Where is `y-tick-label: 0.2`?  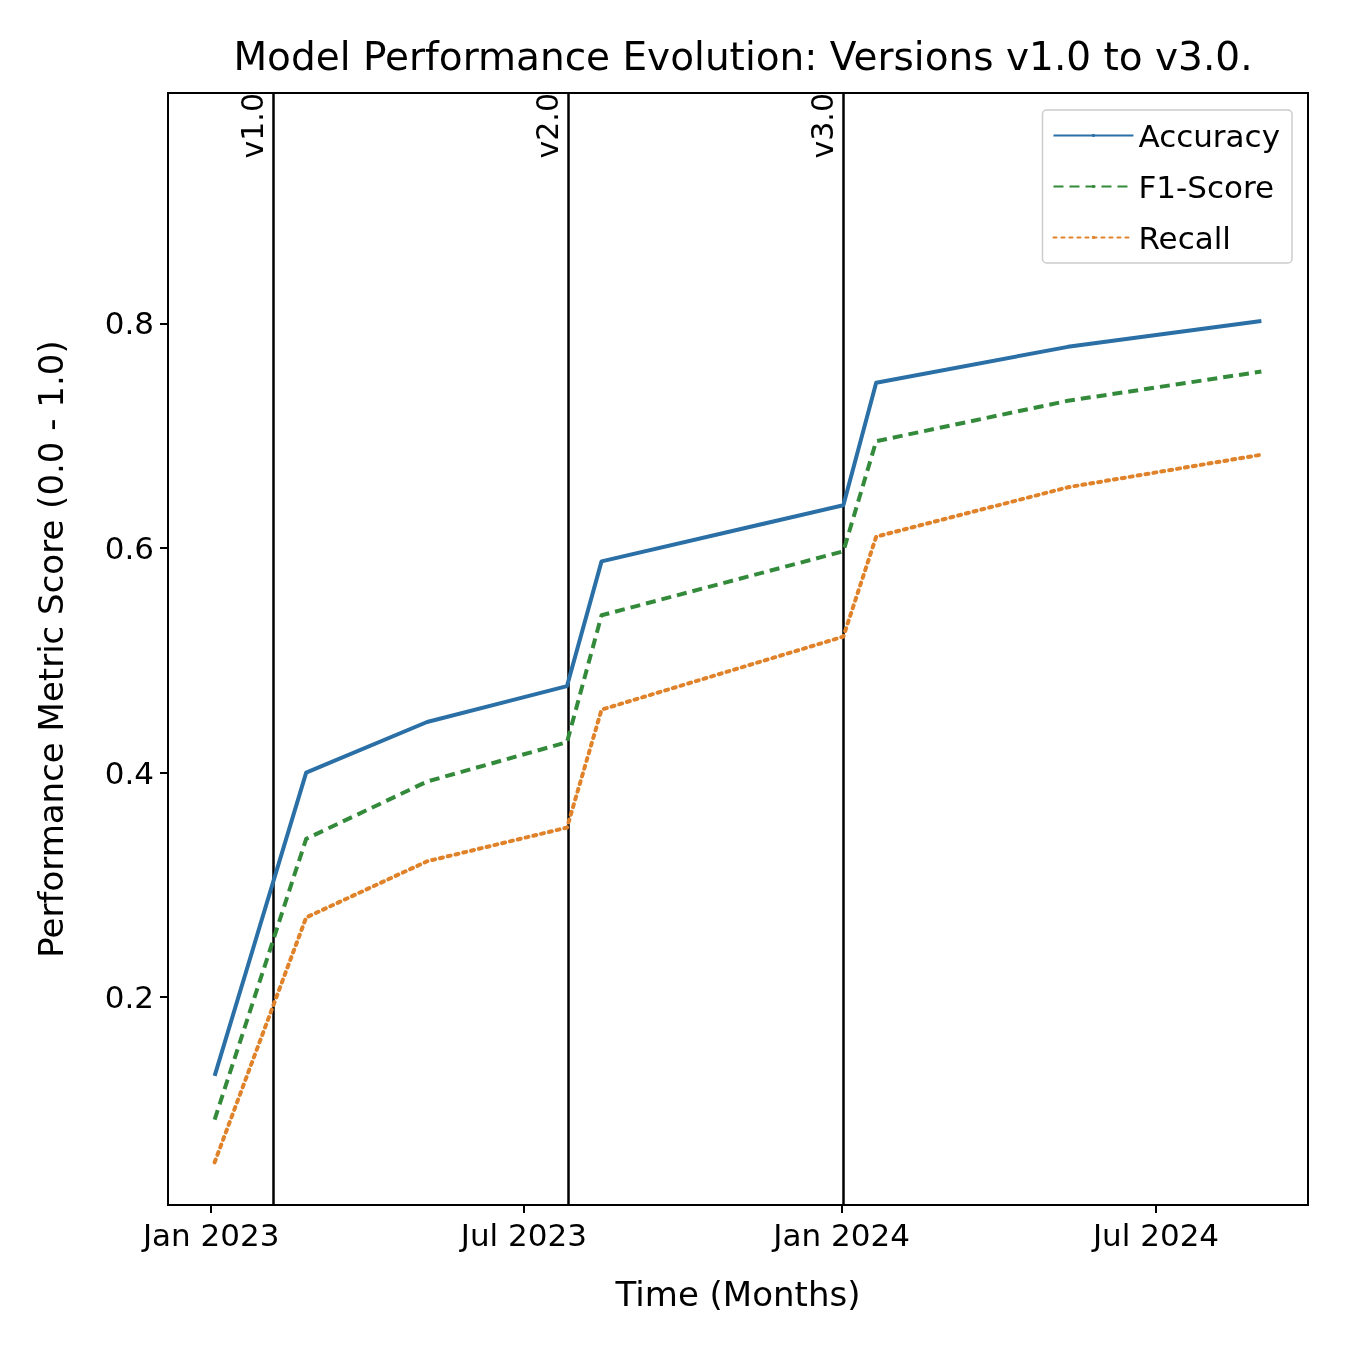 y-tick-label: 0.2 is located at coordinates (129, 997).